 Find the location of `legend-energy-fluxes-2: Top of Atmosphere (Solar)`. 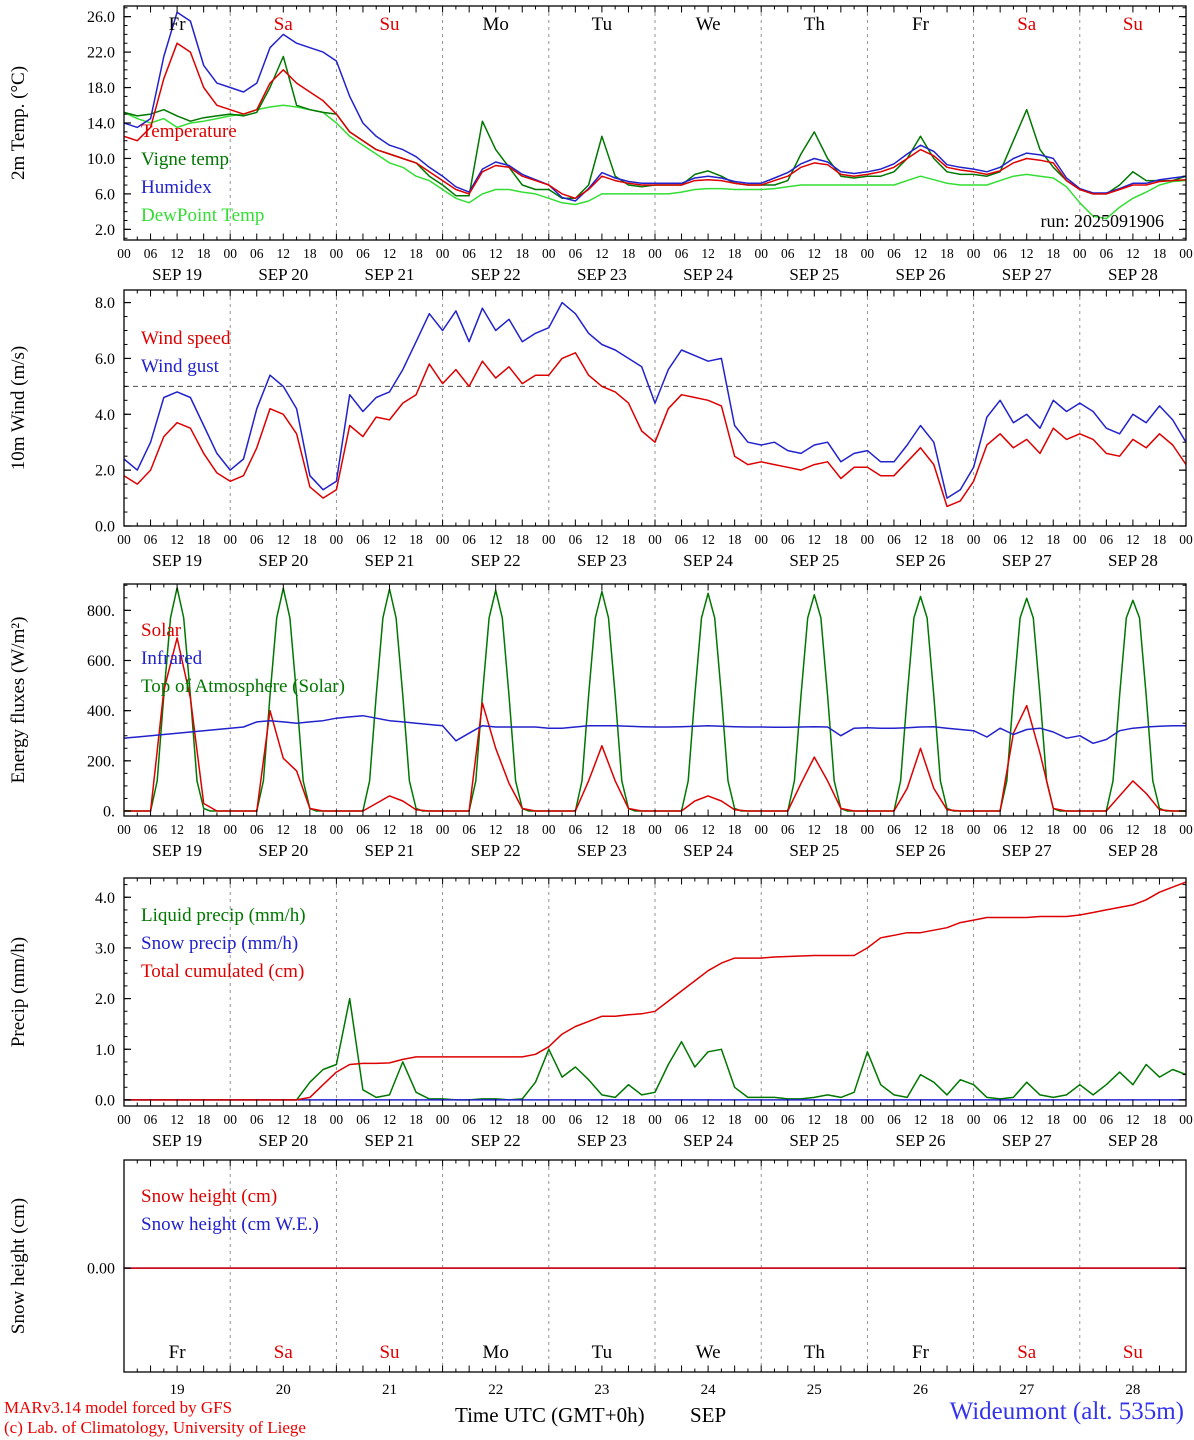

legend-energy-fluxes-2: Top of Atmosphere (Solar) is located at coordinates (243, 686).